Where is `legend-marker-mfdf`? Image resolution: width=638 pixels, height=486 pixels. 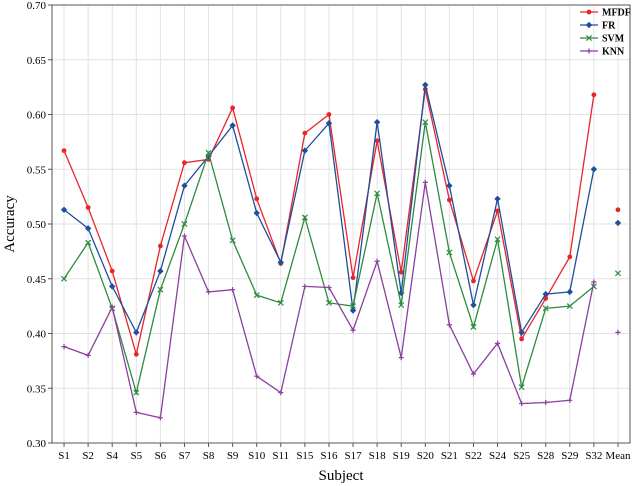
legend-marker-mfdf is located at coordinates (589, 12).